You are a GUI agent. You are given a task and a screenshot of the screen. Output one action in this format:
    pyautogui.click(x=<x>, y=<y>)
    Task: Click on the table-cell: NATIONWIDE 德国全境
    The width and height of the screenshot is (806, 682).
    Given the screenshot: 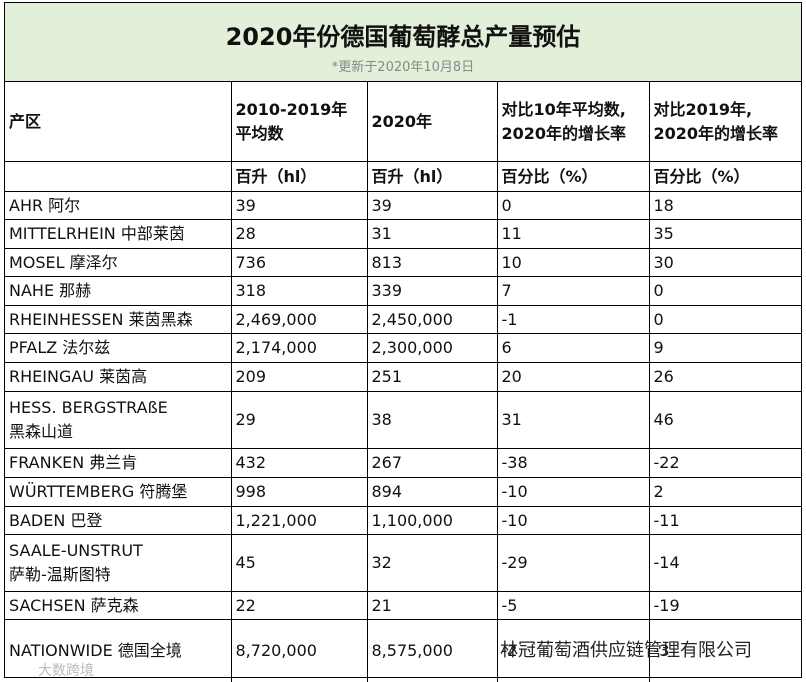 What is the action you would take?
    pyautogui.click(x=118, y=650)
    